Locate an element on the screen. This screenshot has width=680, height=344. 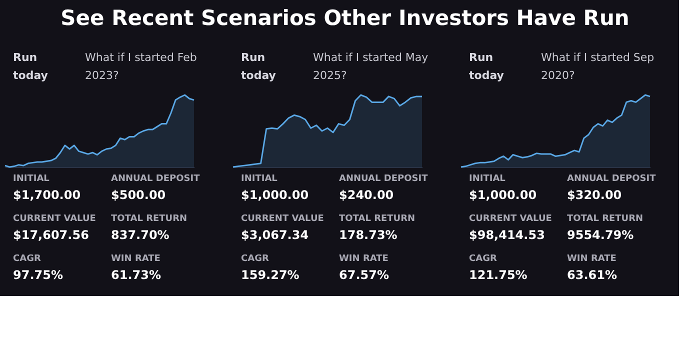
text: 63.61% is located at coordinates (592, 275).